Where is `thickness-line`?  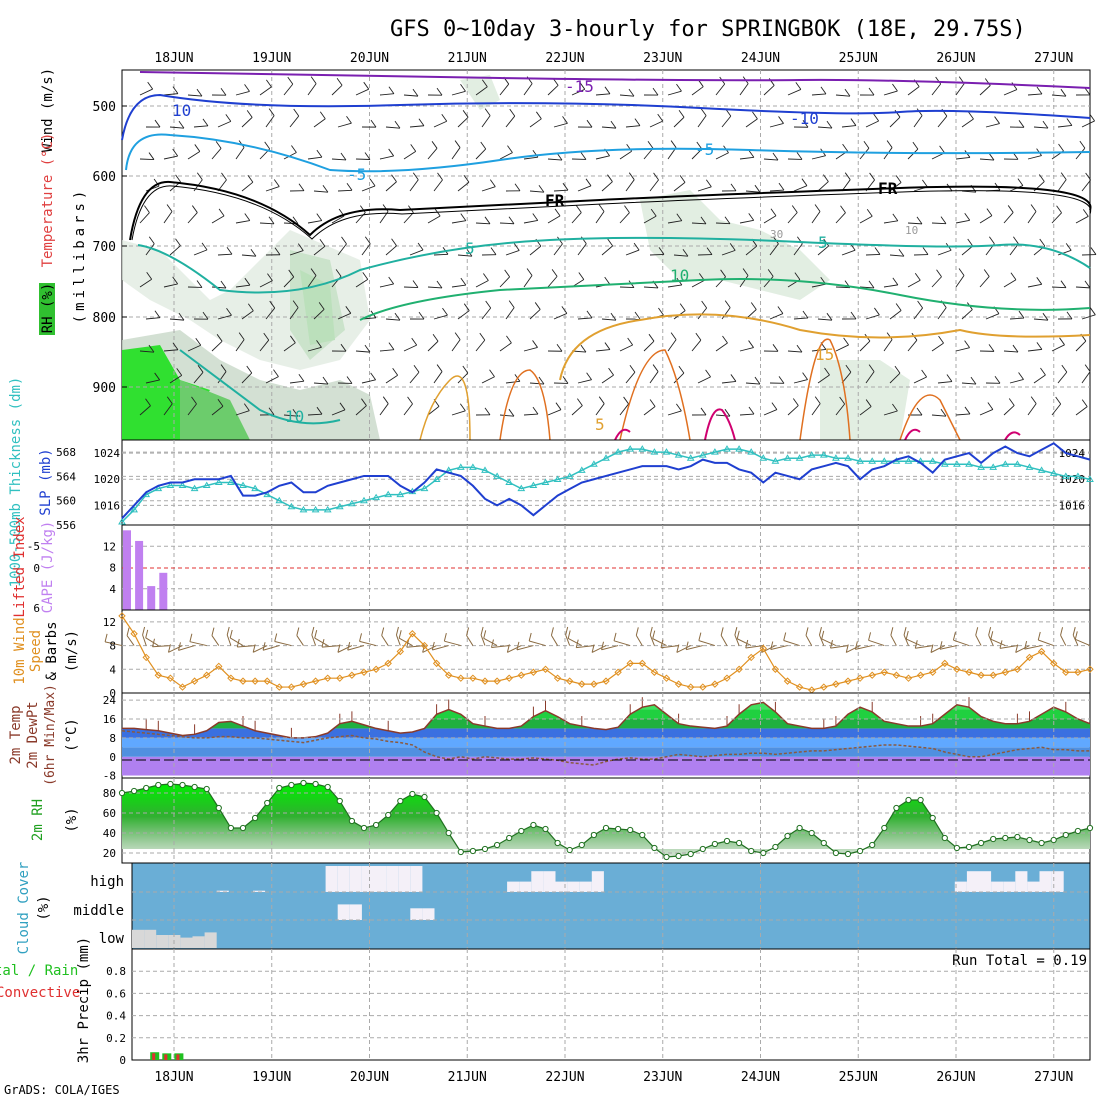
thickness-line is located at coordinates (606, 485).